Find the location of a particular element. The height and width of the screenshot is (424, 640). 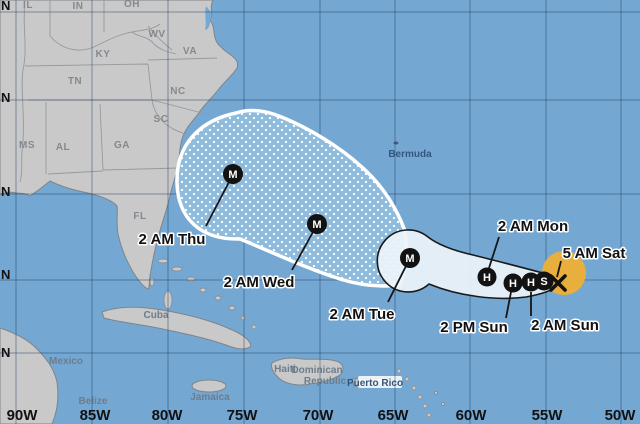

puerto-rico-label: Puerto Rico is located at coordinates (375, 383).